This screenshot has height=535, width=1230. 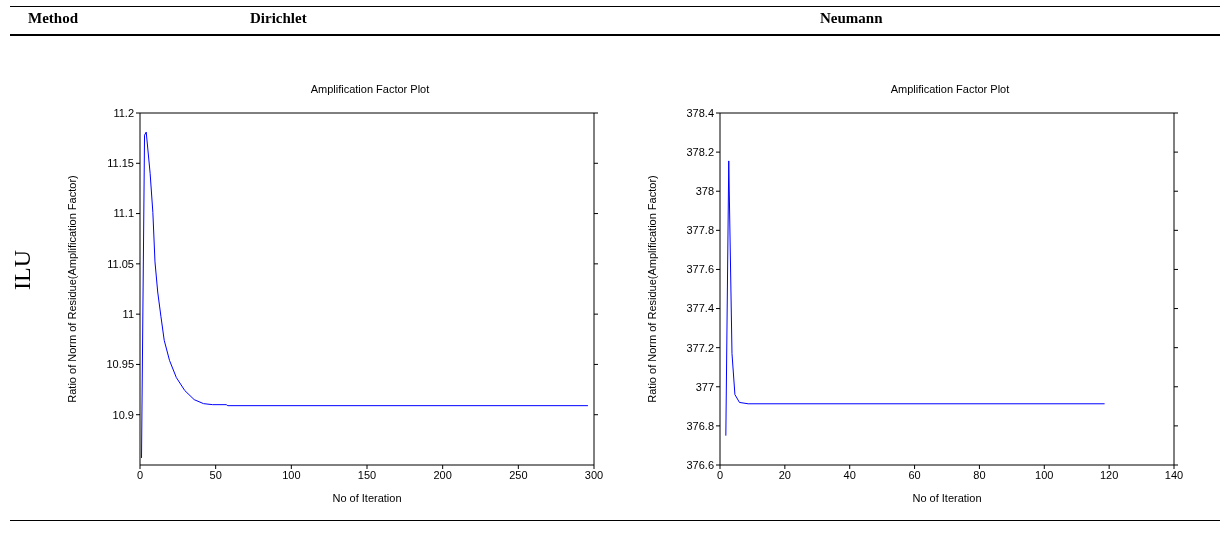 What do you see at coordinates (849, 474) in the screenshot?
I see `x-tick-label: 40` at bounding box center [849, 474].